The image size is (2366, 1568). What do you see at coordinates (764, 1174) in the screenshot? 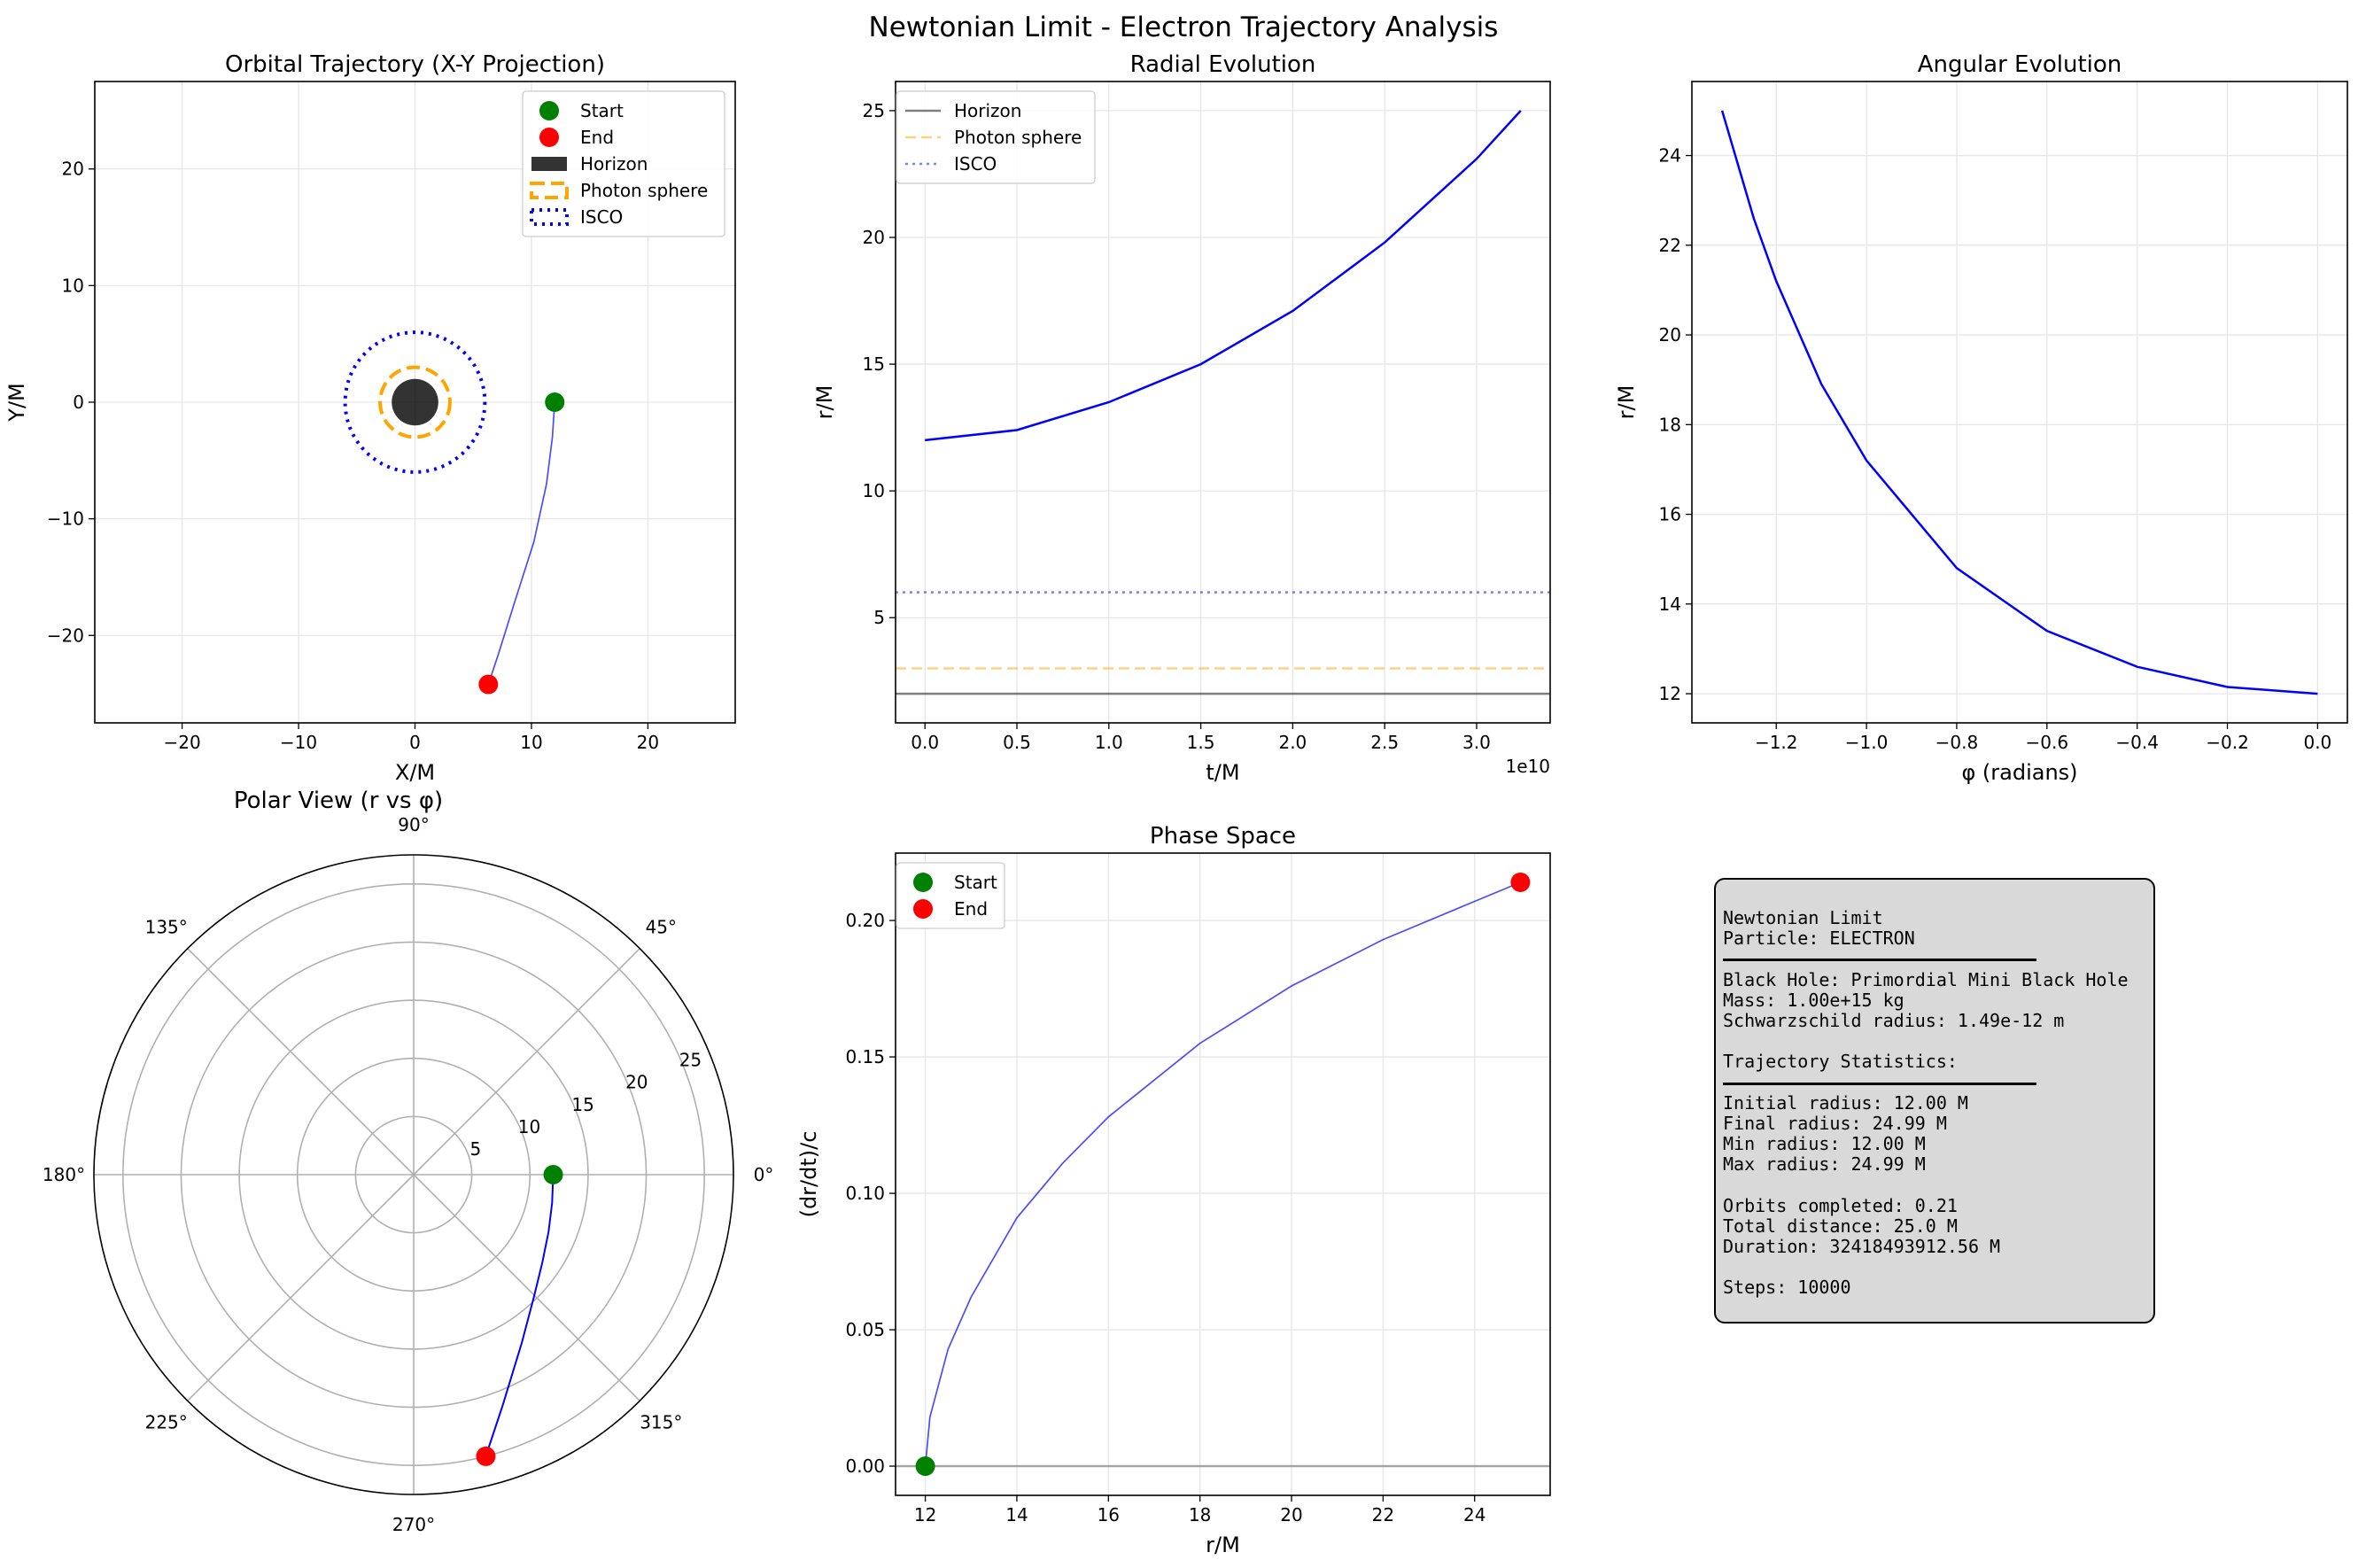
I see `theta-label: 0°` at bounding box center [764, 1174].